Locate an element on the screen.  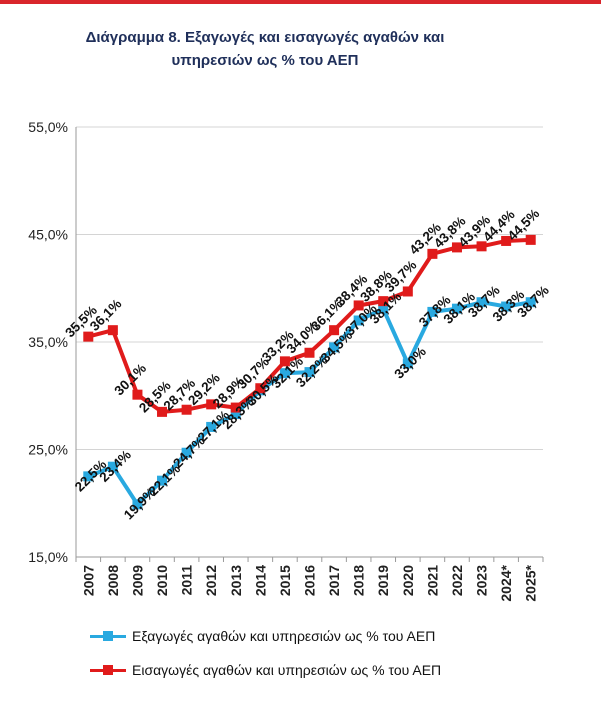
x-tick-label: 2023 is located at coordinates (482, 580).